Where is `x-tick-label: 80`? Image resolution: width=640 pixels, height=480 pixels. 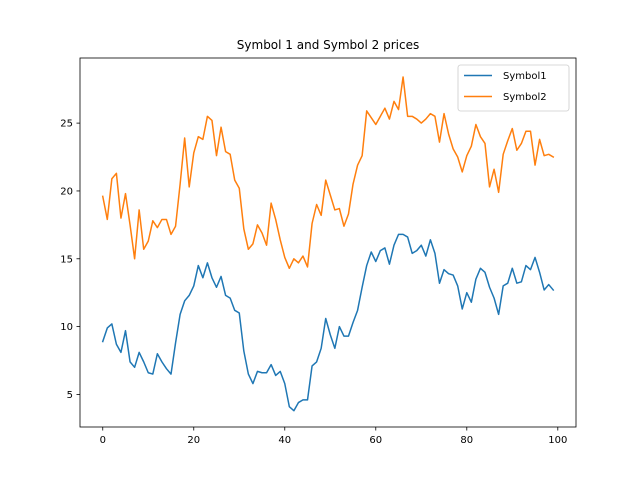
x-tick-label: 80 is located at coordinates (466, 440).